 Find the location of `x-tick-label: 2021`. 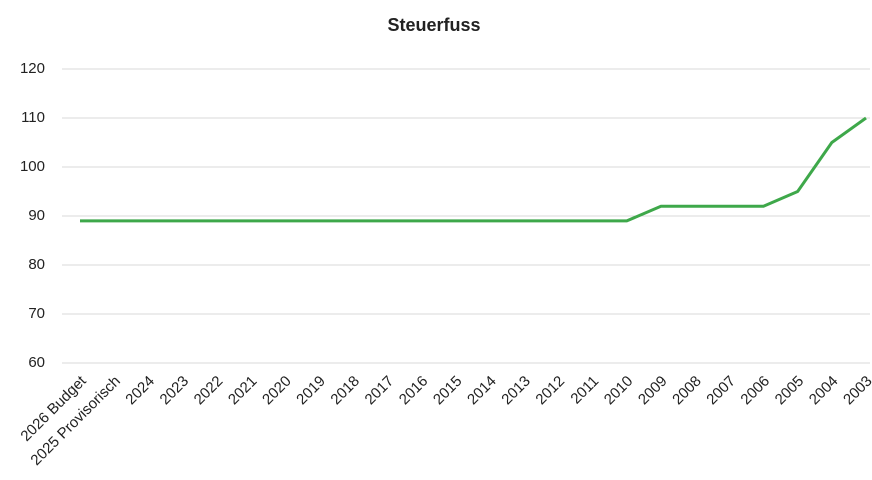

x-tick-label: 2021 is located at coordinates (243, 391).